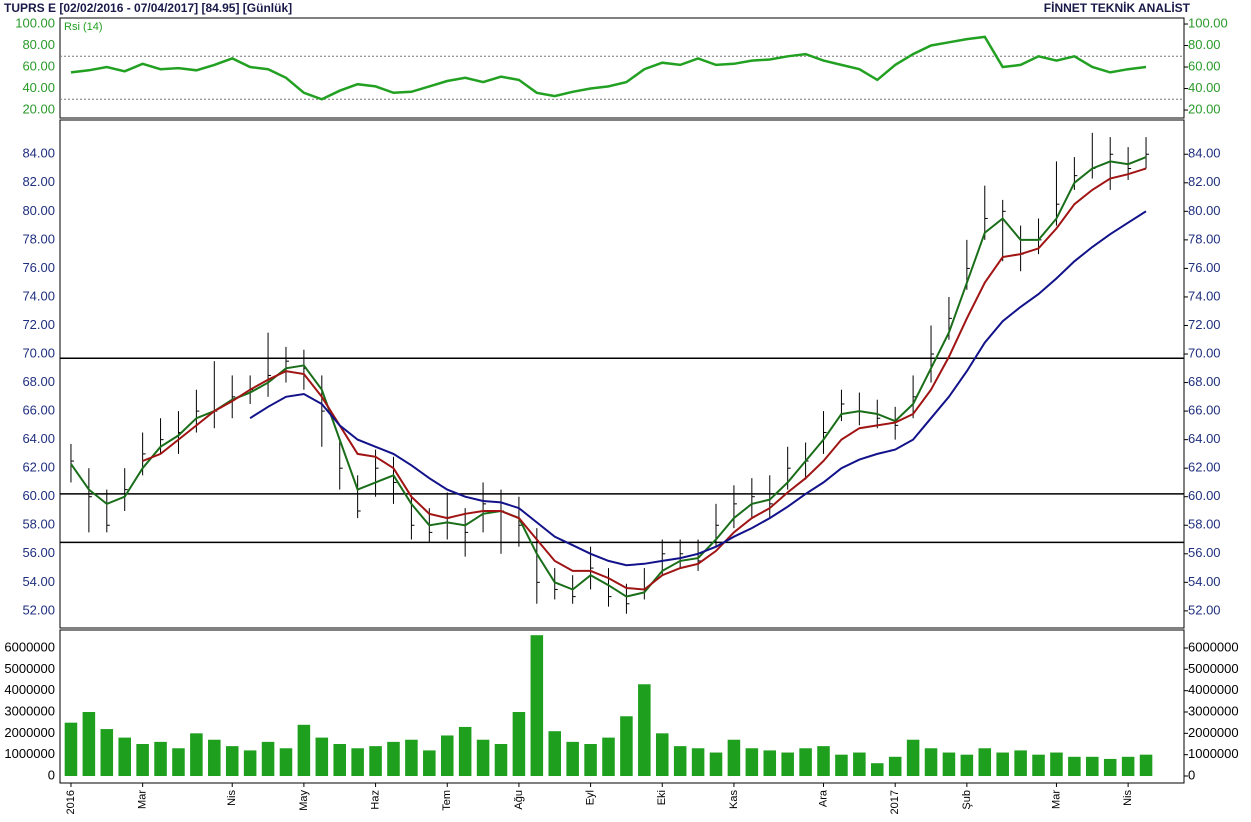  Describe the element at coordinates (83, 27) in the screenshot. I see `legend-label: Rsi (14)` at that location.